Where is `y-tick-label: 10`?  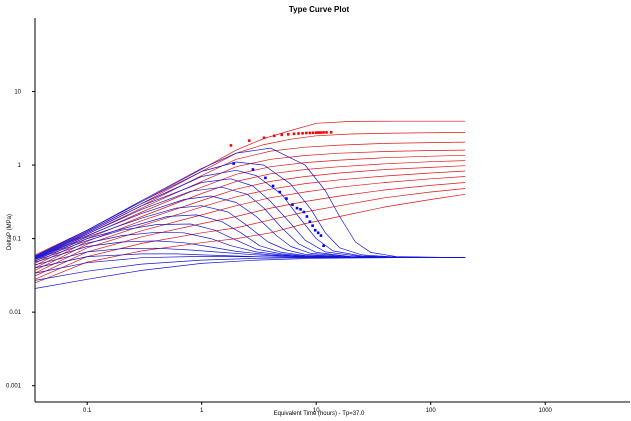
y-tick-label: 10 is located at coordinates (17, 93).